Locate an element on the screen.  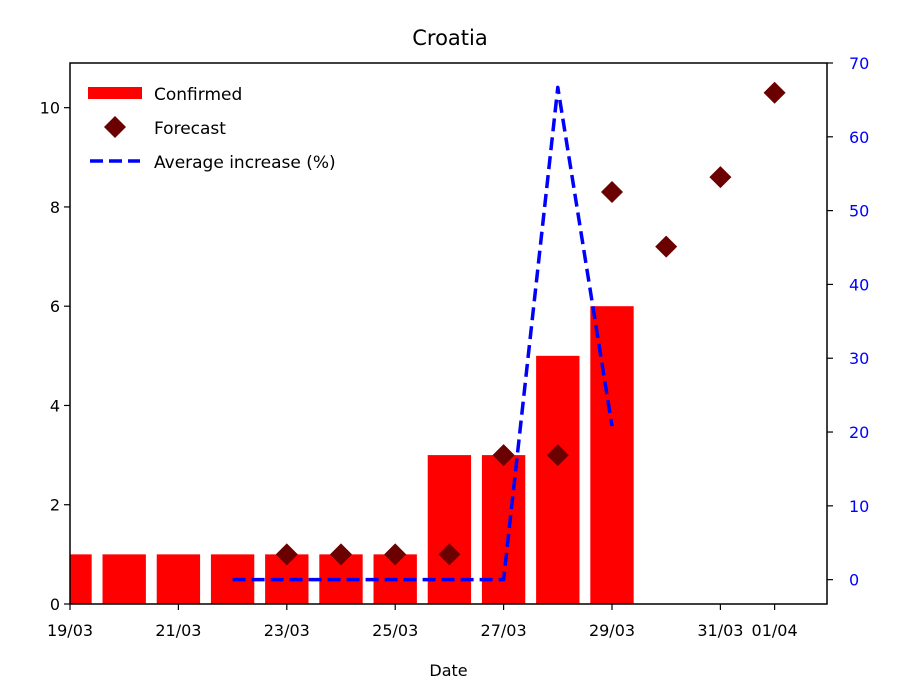
legend-label-average: Average increase (%) is located at coordinates (245, 163).